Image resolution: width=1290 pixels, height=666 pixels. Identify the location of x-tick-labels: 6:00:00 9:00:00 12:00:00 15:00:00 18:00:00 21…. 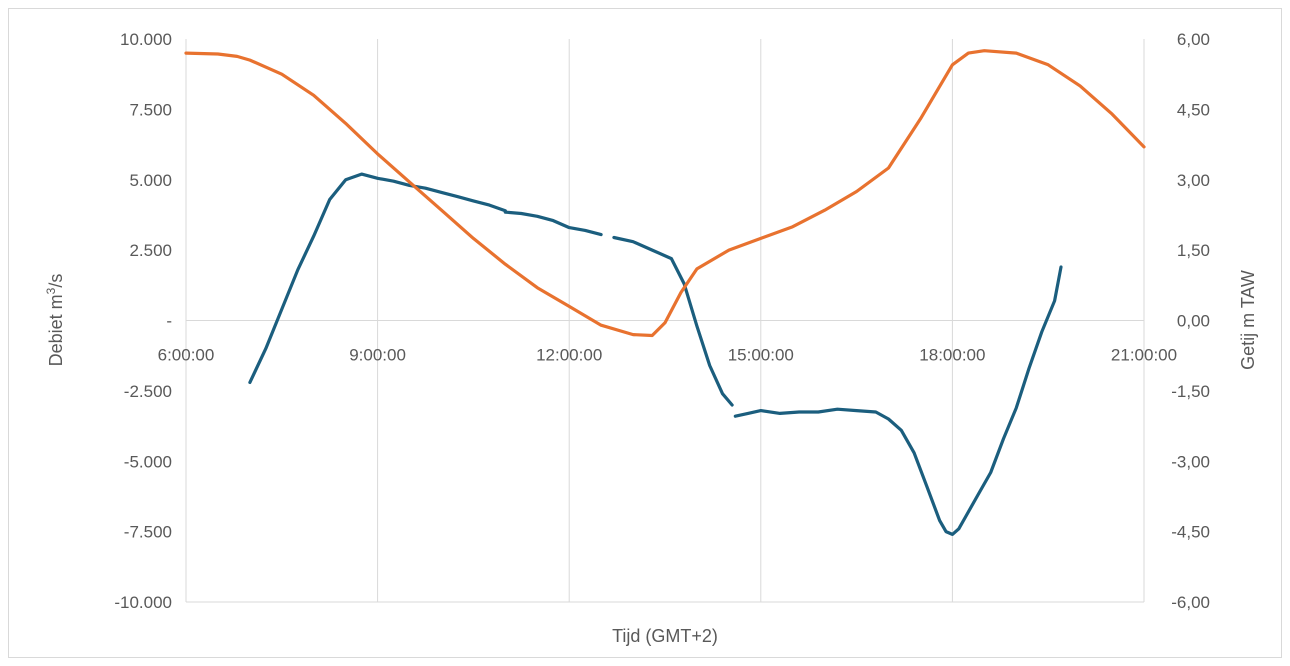
(667, 355).